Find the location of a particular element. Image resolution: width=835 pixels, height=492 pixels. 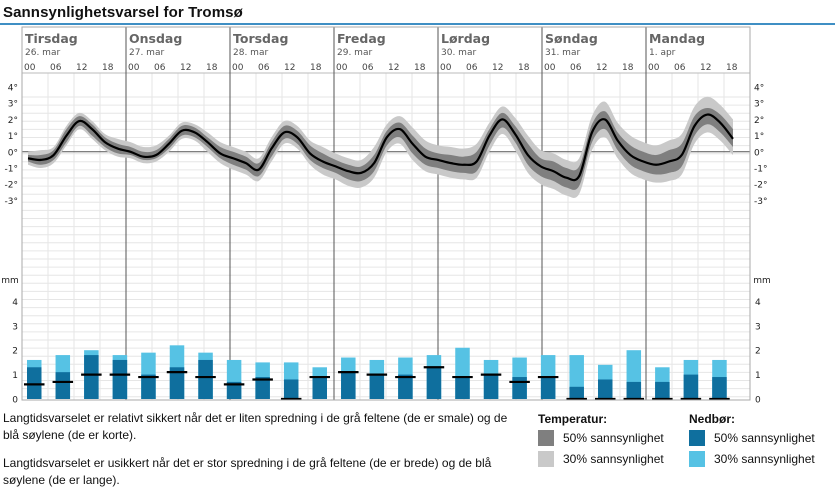

date-label: 1. apr is located at coordinates (662, 53).